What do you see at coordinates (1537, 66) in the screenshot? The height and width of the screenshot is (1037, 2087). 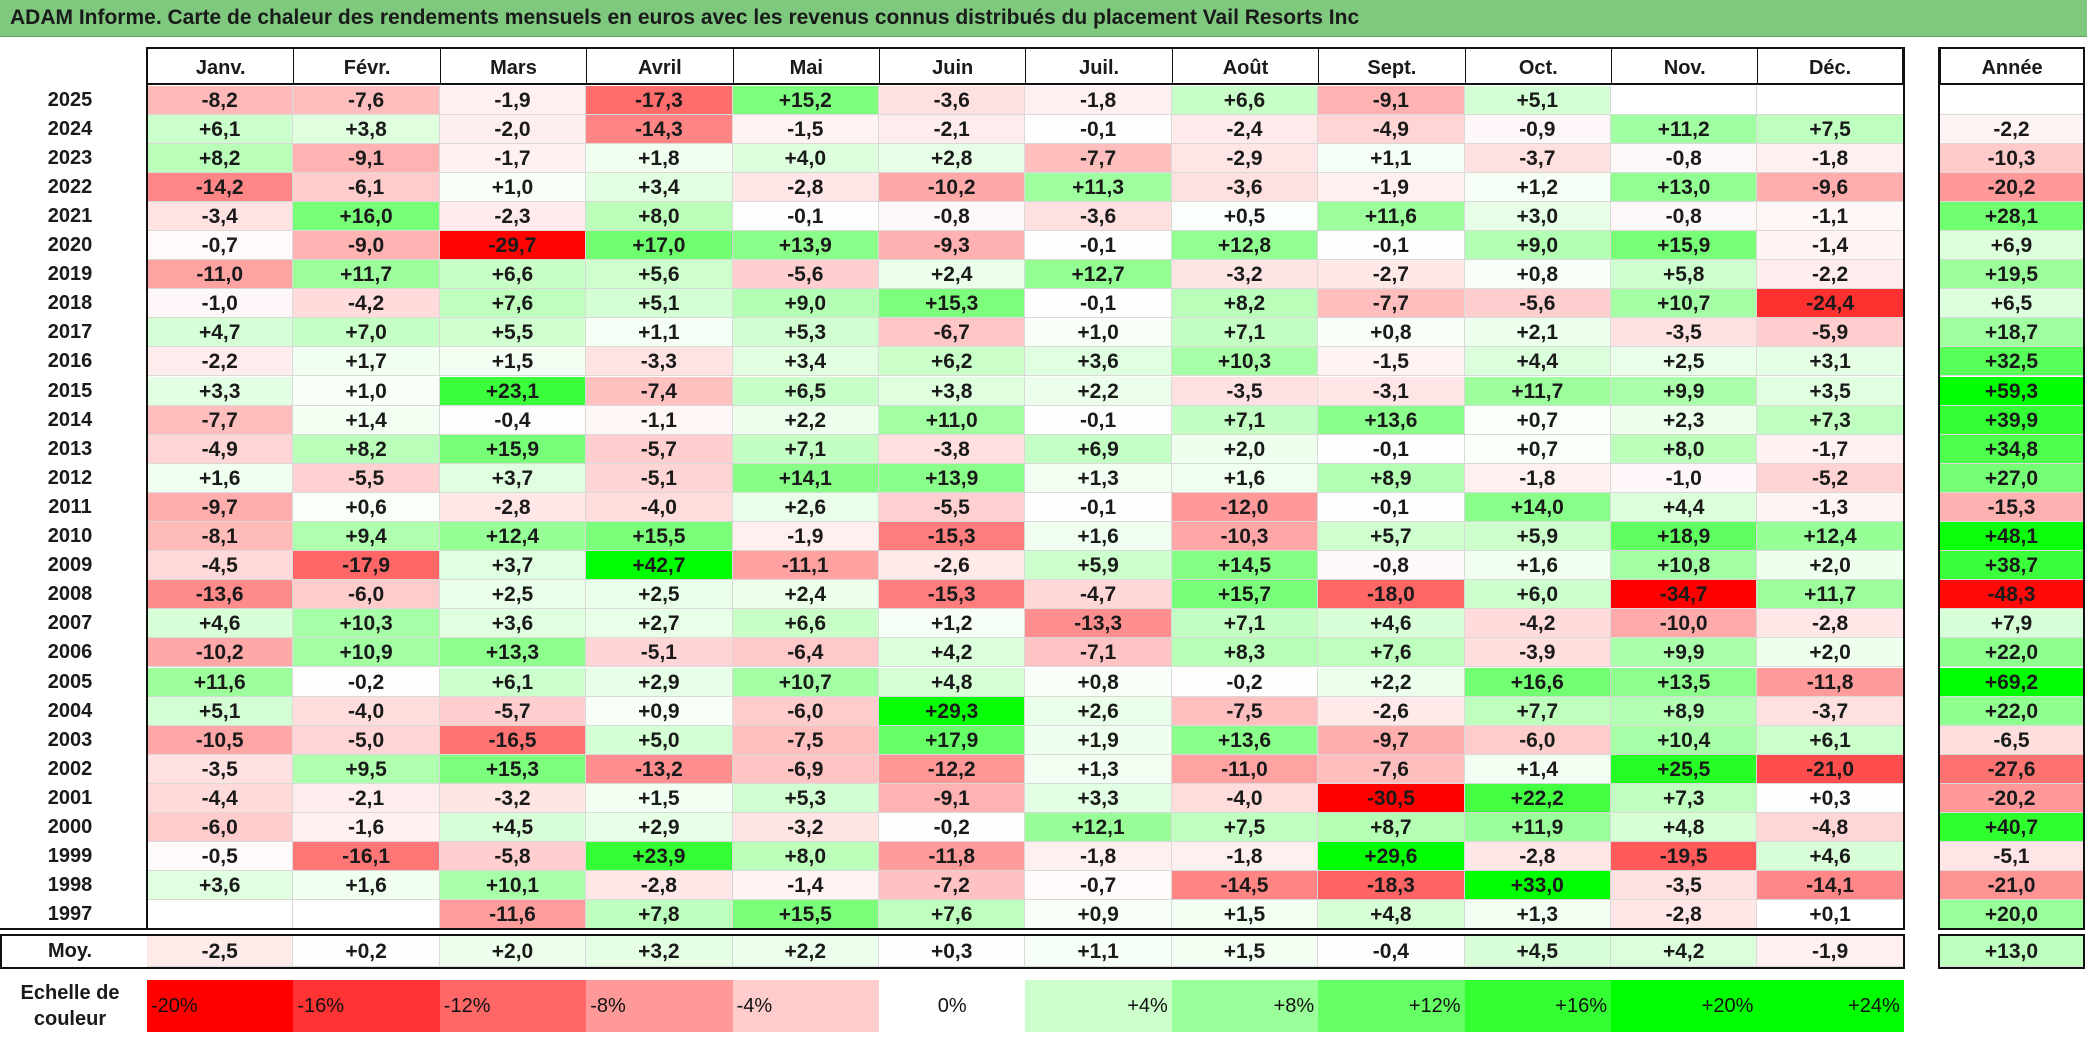 I see `month-header: Oct.` at bounding box center [1537, 66].